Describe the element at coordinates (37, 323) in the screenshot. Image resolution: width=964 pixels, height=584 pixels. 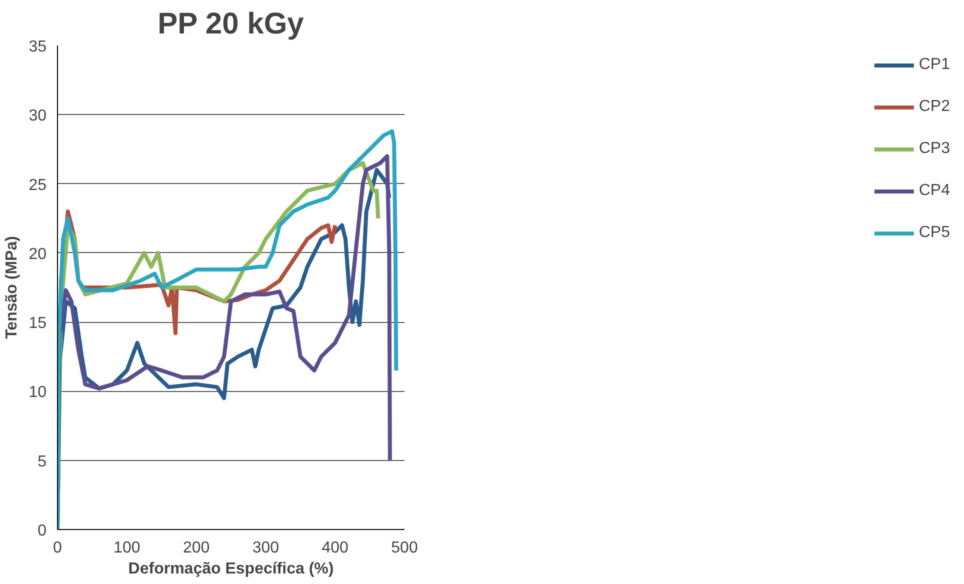
I see `y-tick-label: 15` at that location.